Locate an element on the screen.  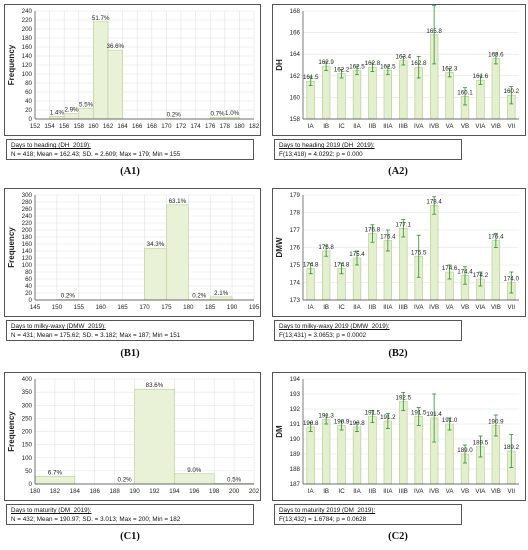
chart-b2-data-label: 174.4 is located at coordinates (465, 272).